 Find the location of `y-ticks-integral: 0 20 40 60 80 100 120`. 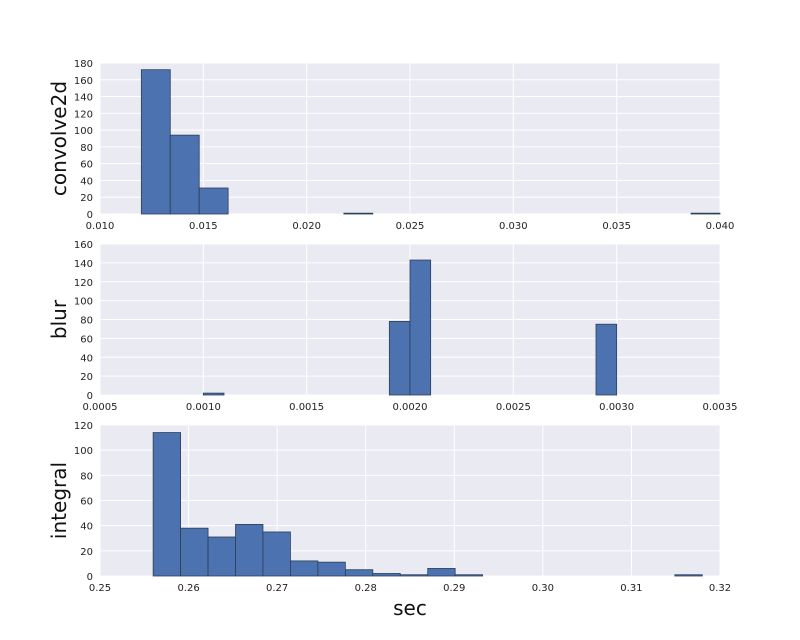

y-ticks-integral: 0 20 40 60 80 100 120 is located at coordinates (83, 502).